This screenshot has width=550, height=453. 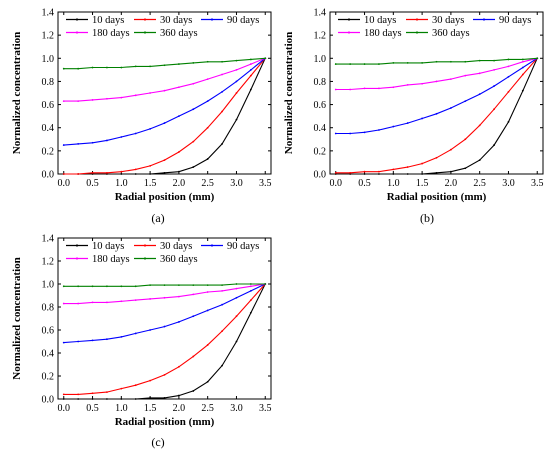 I want to click on plot-frame, so click(x=164, y=93).